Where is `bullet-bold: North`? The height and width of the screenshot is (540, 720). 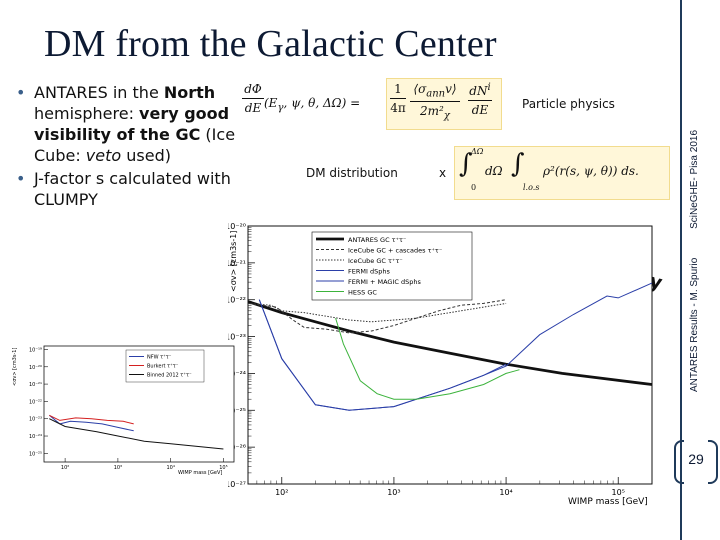
bullet-bold: North is located at coordinates (189, 92).